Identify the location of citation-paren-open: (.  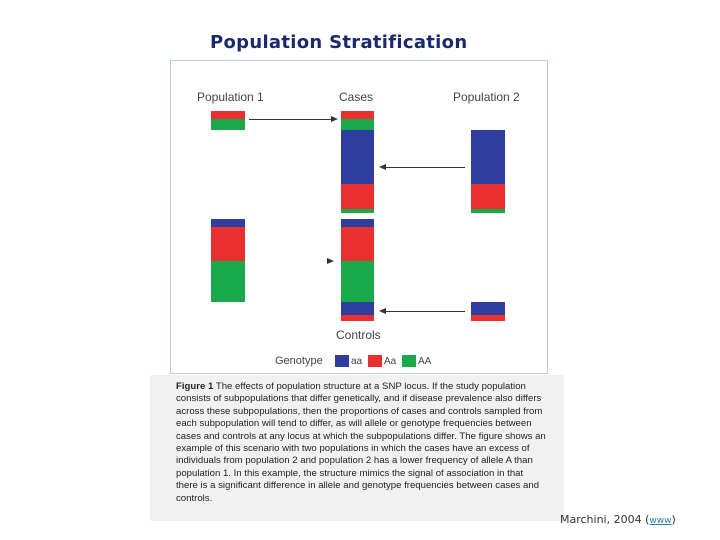
(647, 519).